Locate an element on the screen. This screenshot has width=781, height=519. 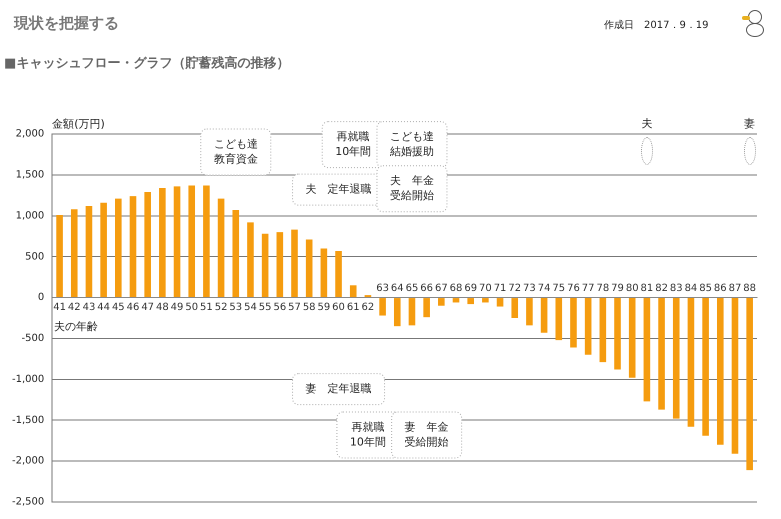
y-tick-label: 1,500 is located at coordinates (30, 174).